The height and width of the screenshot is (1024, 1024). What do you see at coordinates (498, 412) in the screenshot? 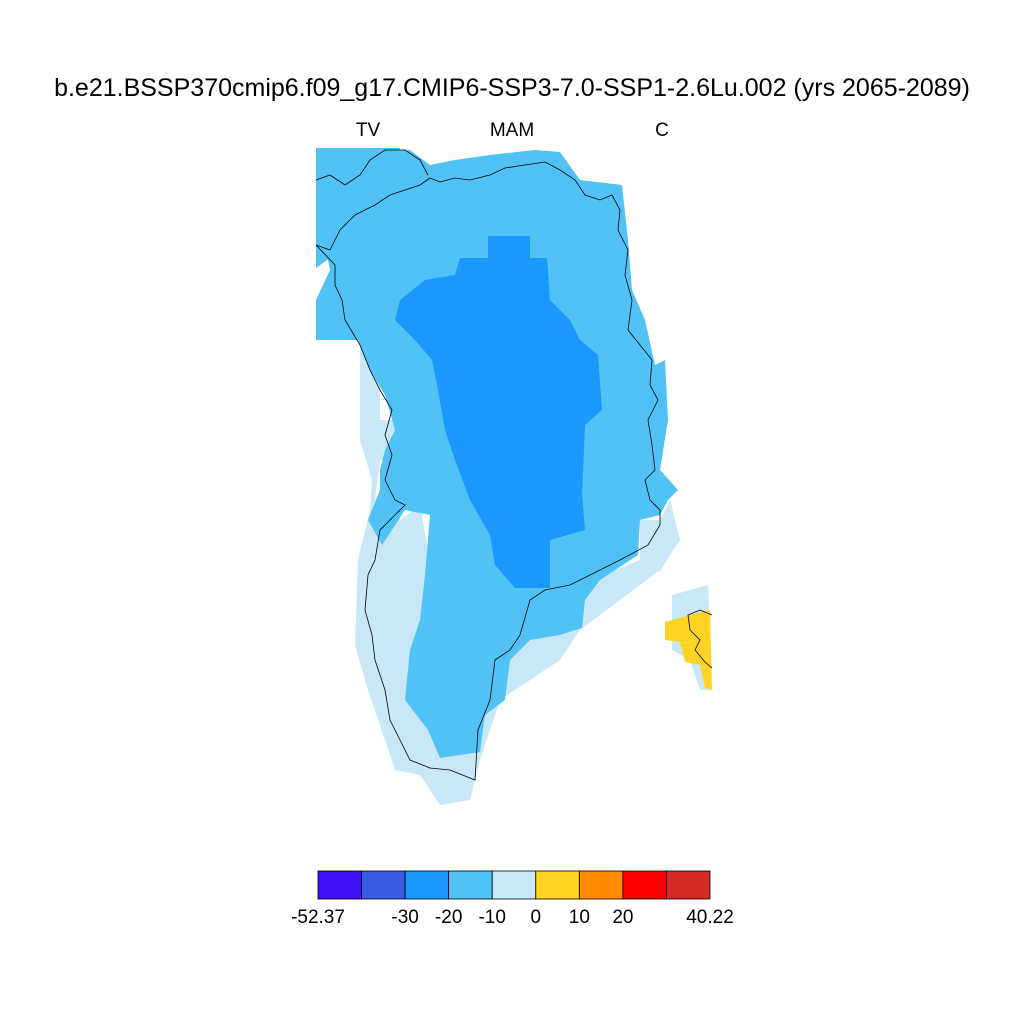
I see `map-region-interior` at bounding box center [498, 412].